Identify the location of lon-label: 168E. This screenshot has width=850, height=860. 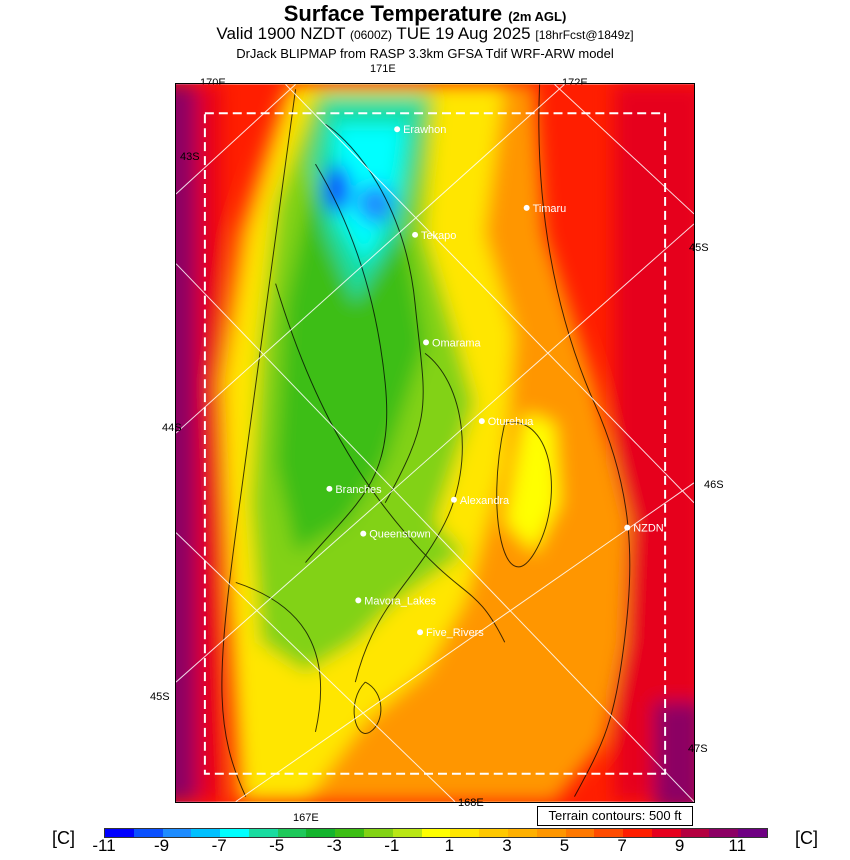
(471, 803).